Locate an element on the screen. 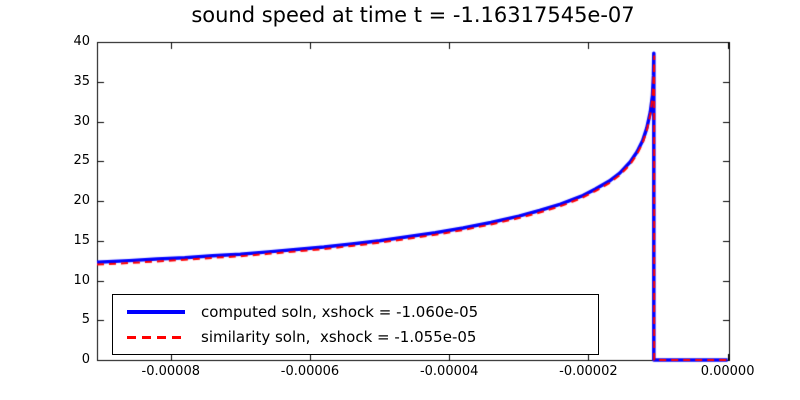  y-tick-label: 5 is located at coordinates (85, 320).